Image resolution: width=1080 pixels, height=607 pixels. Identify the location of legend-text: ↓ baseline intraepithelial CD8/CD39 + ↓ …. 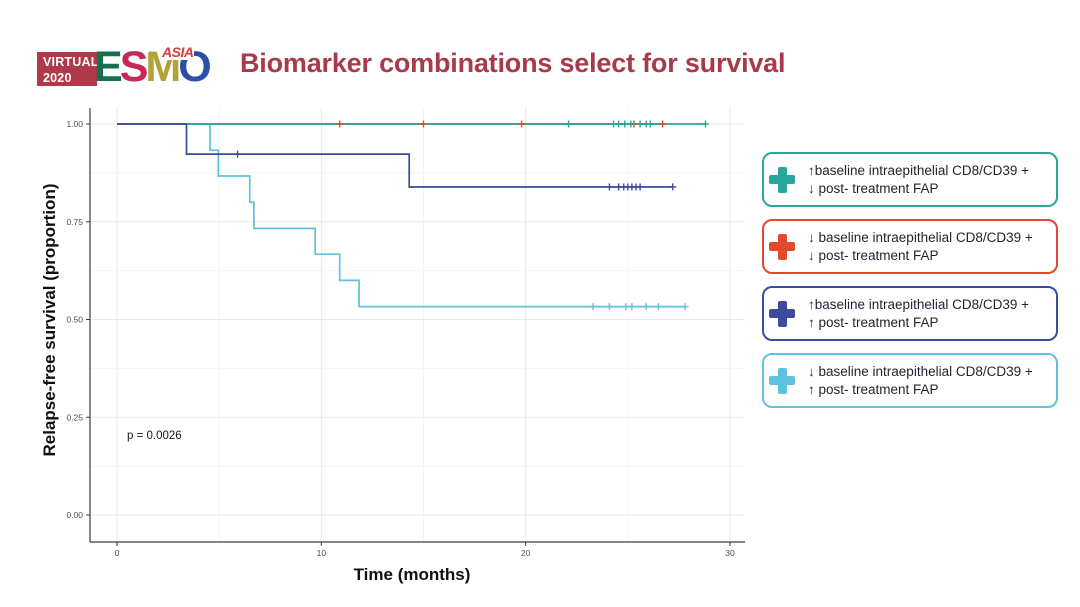
(920, 247).